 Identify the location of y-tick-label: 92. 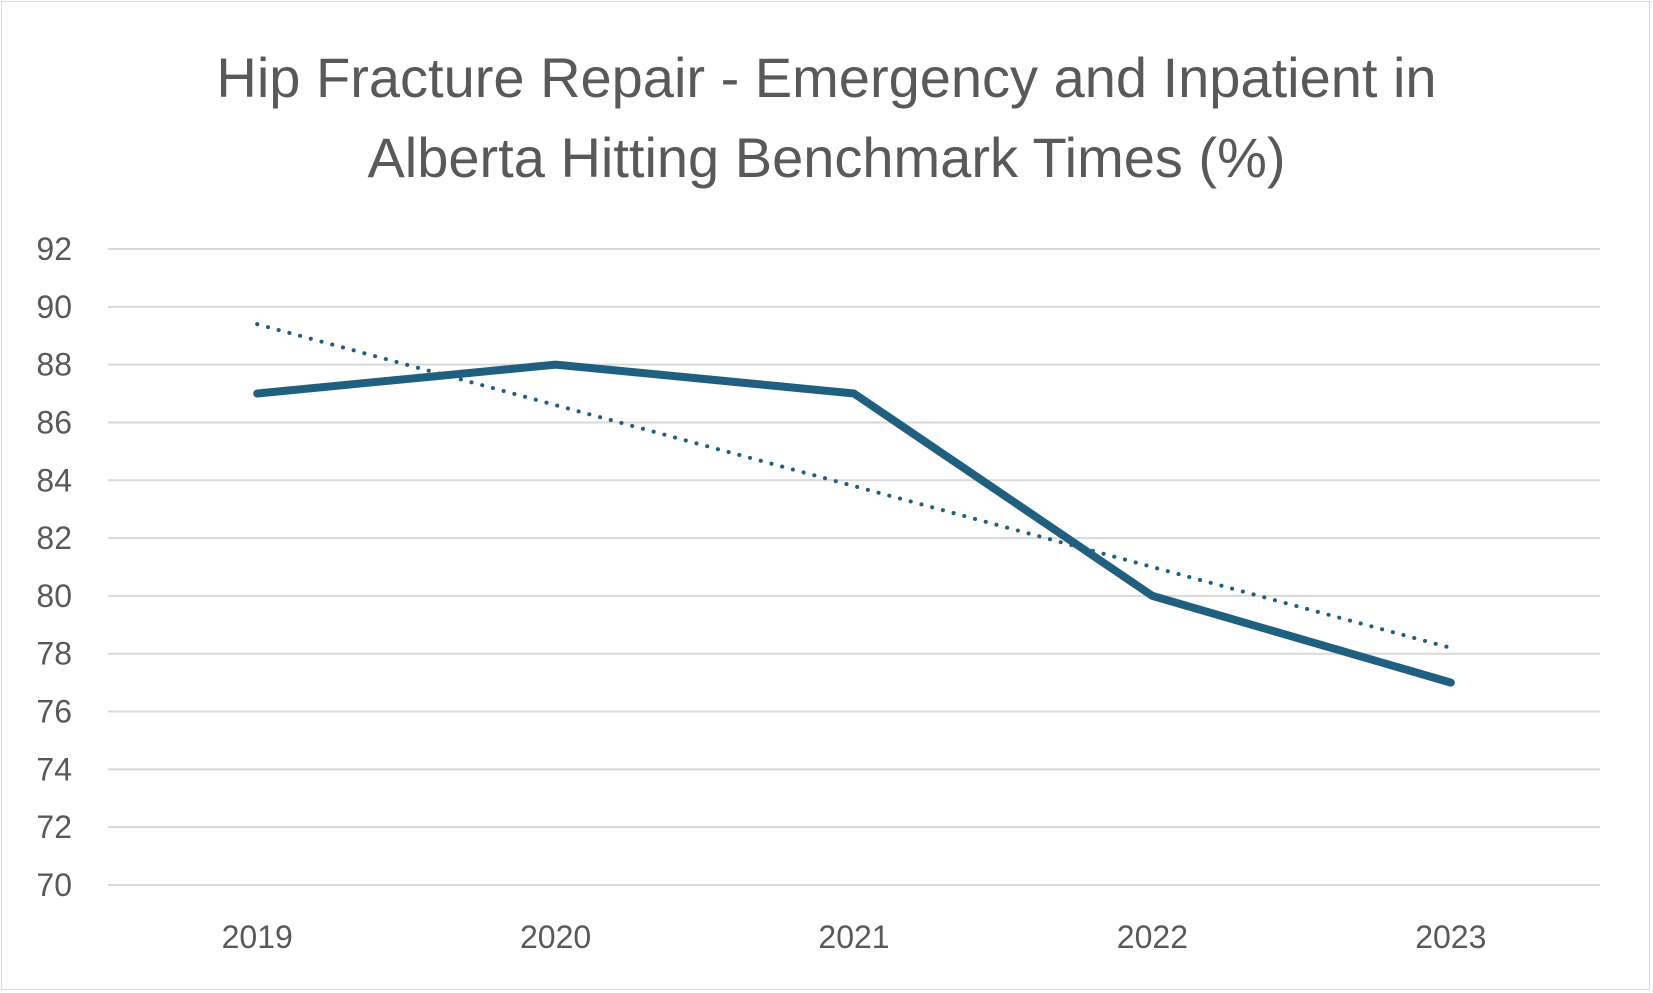
(54, 249).